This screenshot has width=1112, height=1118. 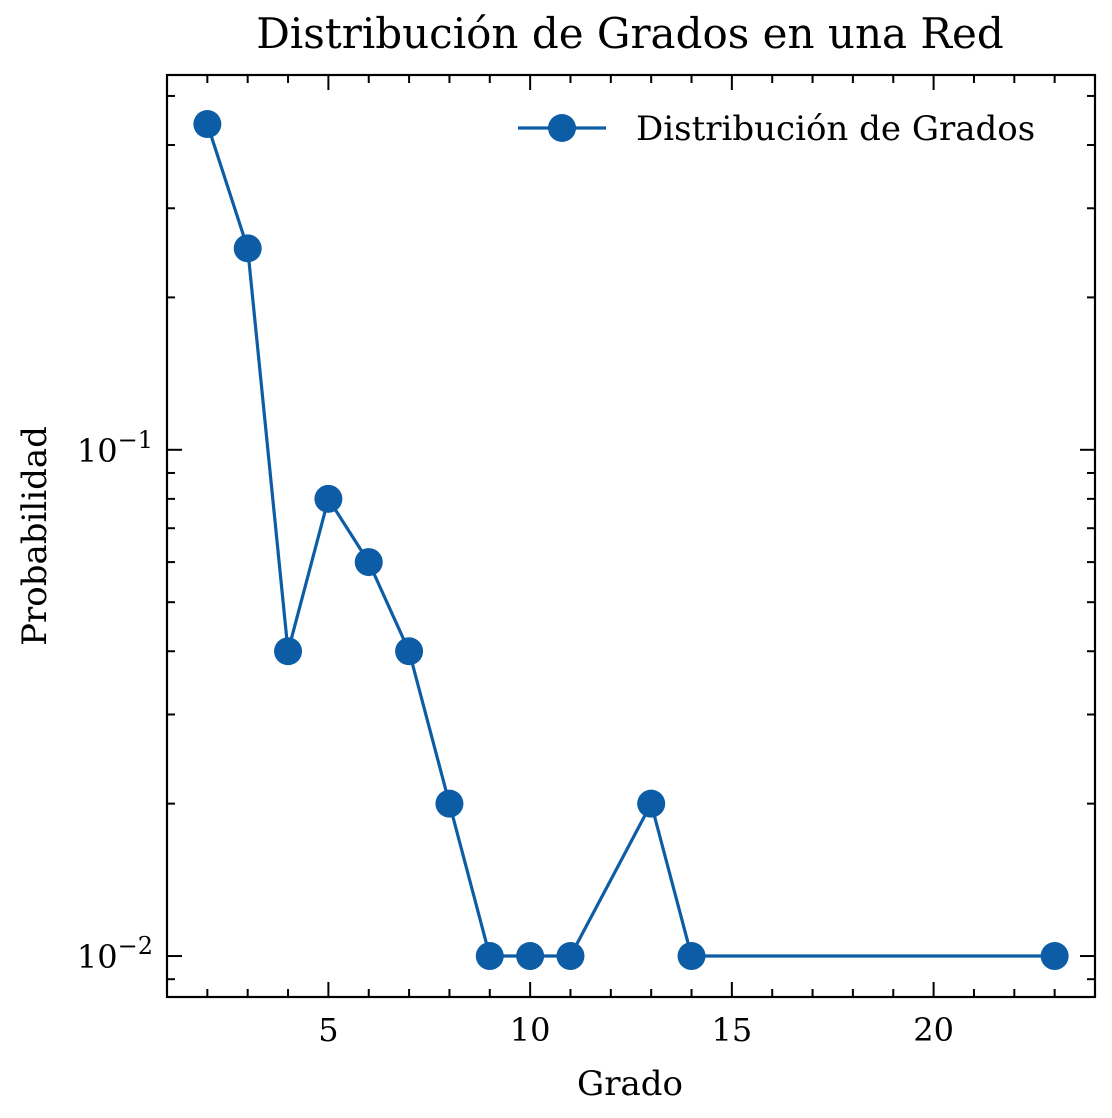 I want to click on legend-label: Distribución de Grados, so click(x=835, y=129).